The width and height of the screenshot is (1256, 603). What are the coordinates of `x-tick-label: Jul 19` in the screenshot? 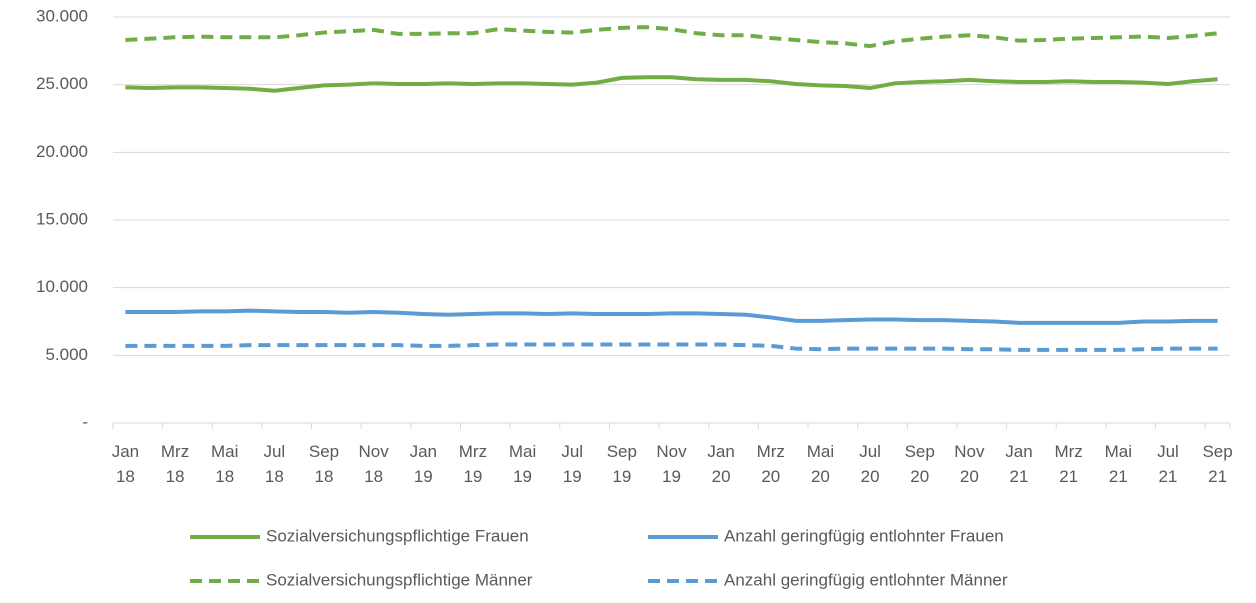 It's located at (572, 464).